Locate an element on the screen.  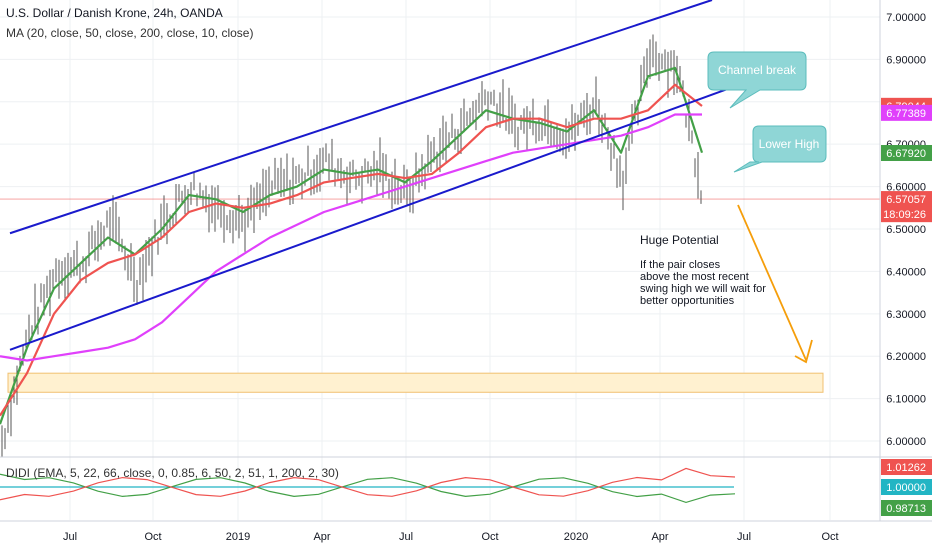
current-value-label: 18:09:26 is located at coordinates (904, 215).